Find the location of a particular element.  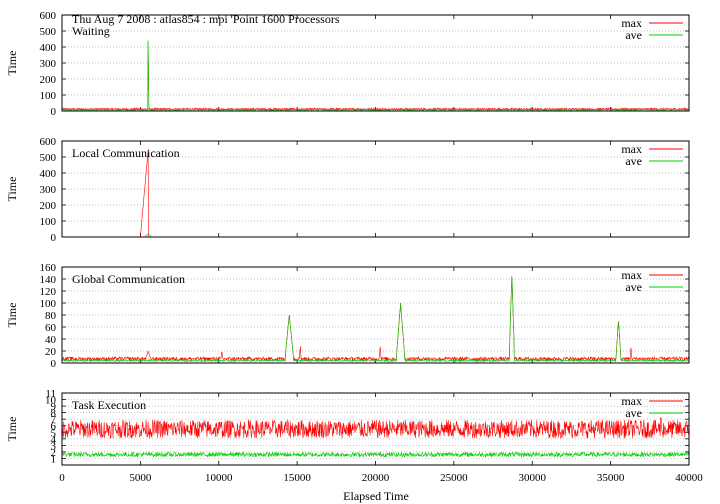

x-tick-label: 35000 is located at coordinates (611, 478).